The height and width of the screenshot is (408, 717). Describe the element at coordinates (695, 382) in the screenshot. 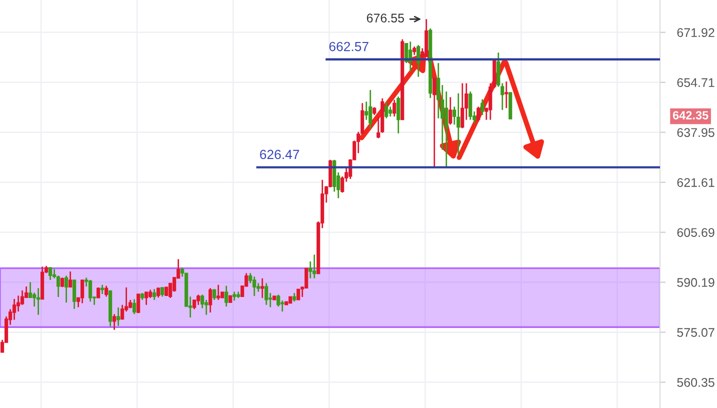

I see `y-tick-label: 560.35` at that location.